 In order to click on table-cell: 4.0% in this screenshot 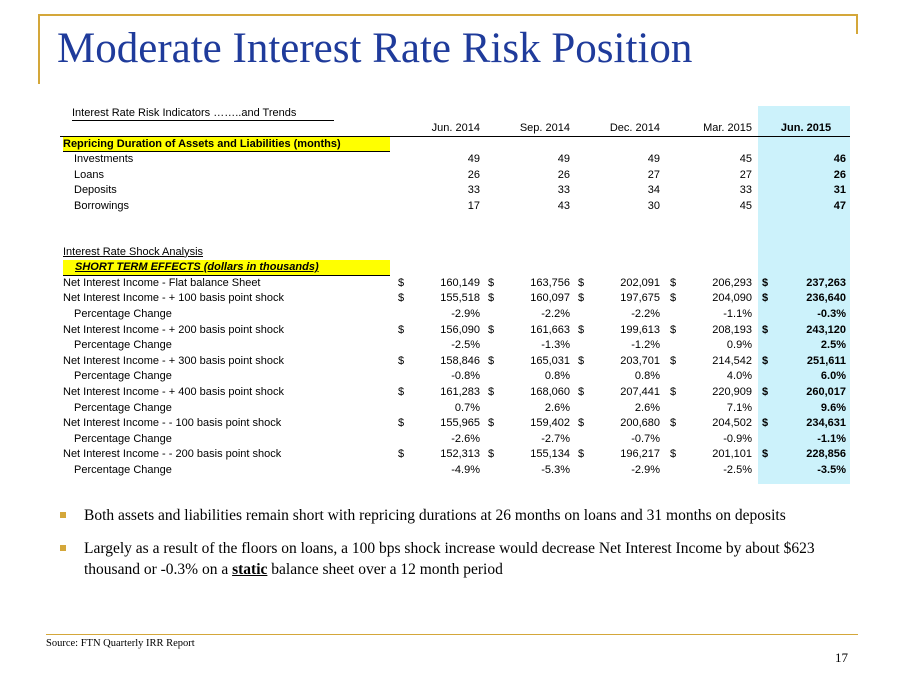, I will do `click(739, 376)`.